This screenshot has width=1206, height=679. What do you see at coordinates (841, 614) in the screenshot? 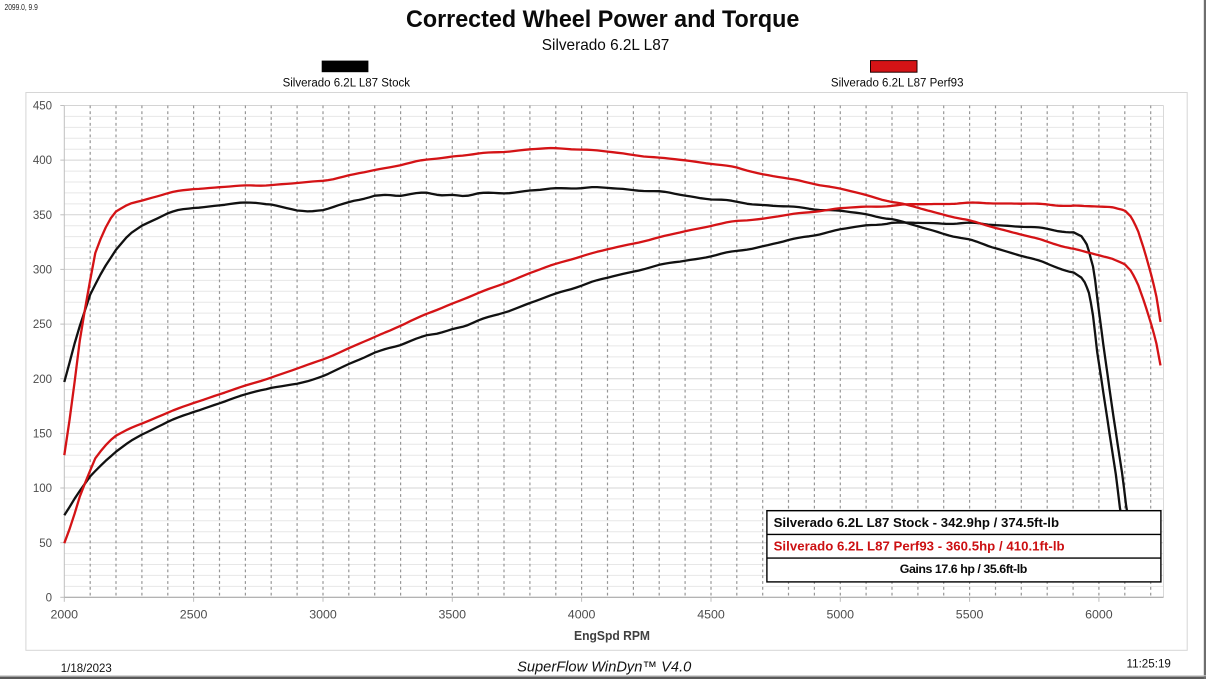
I see `svg-text: 5000` at bounding box center [841, 614].